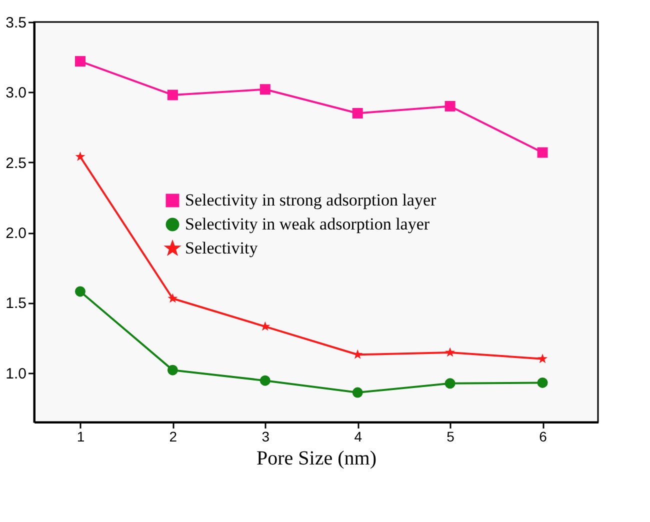 The width and height of the screenshot is (650, 522). What do you see at coordinates (173, 436) in the screenshot?
I see `x-tick-label: 2` at bounding box center [173, 436].